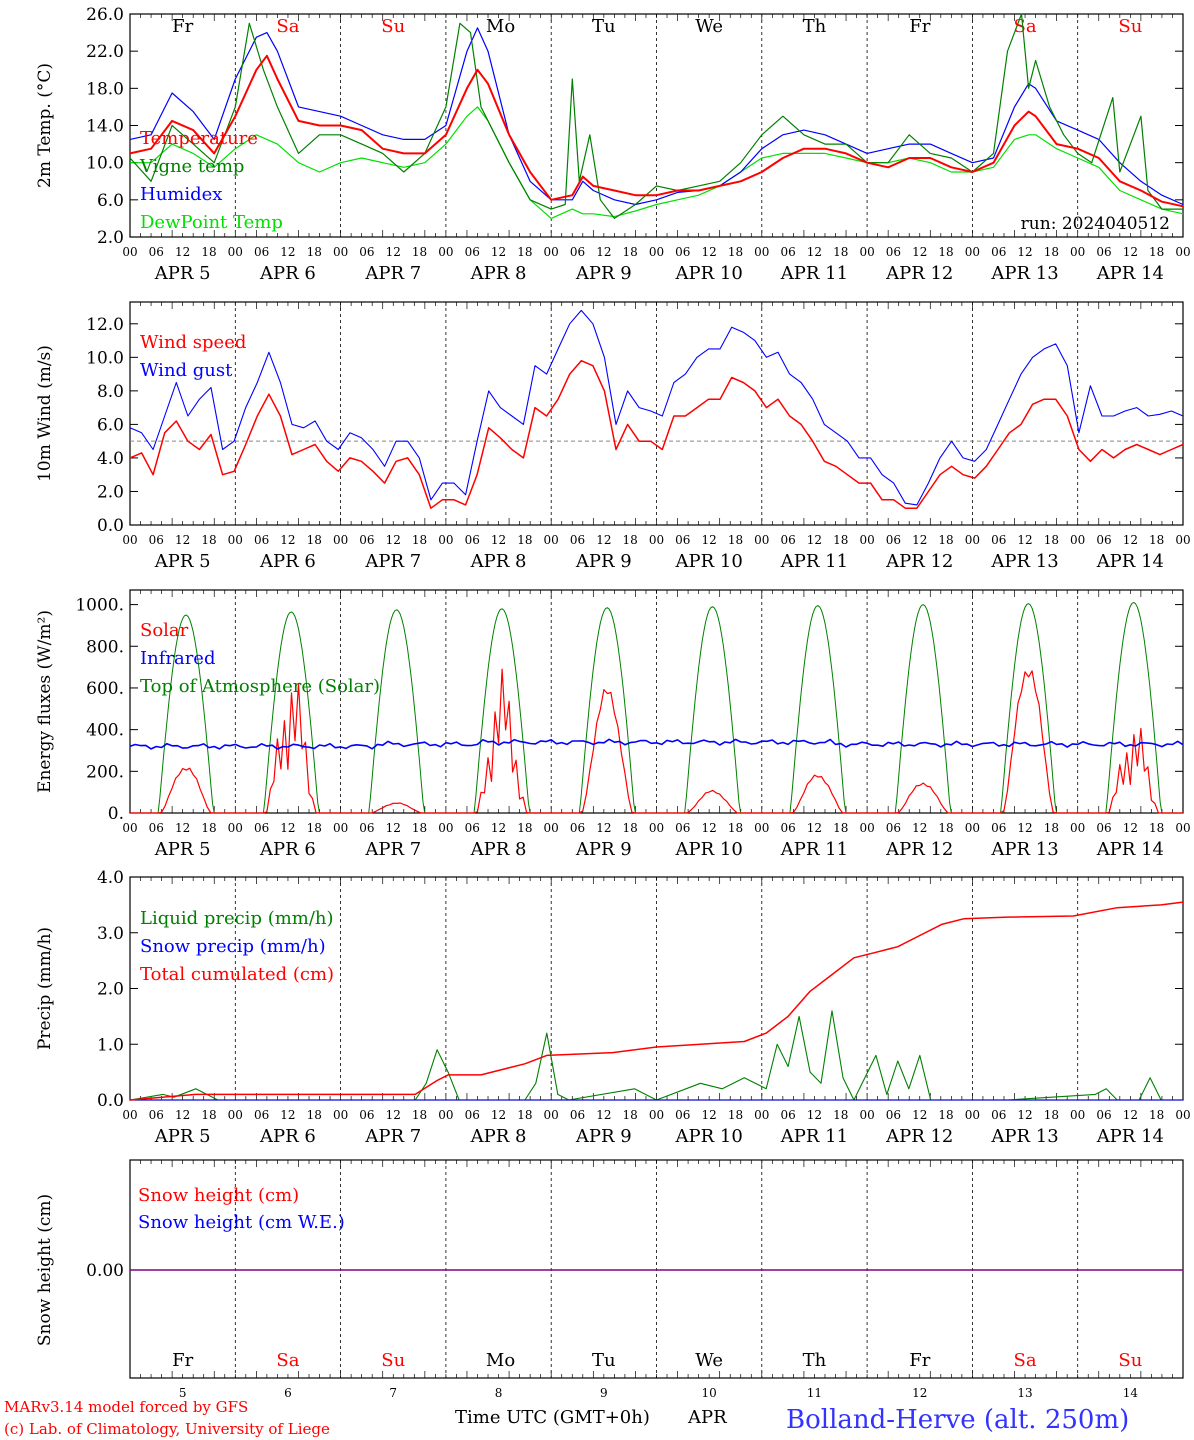 Image resolution: width=1194 pixels, height=1440 pixels. What do you see at coordinates (105, 52) in the screenshot?
I see `y-tick-label: 22.0` at bounding box center [105, 52].